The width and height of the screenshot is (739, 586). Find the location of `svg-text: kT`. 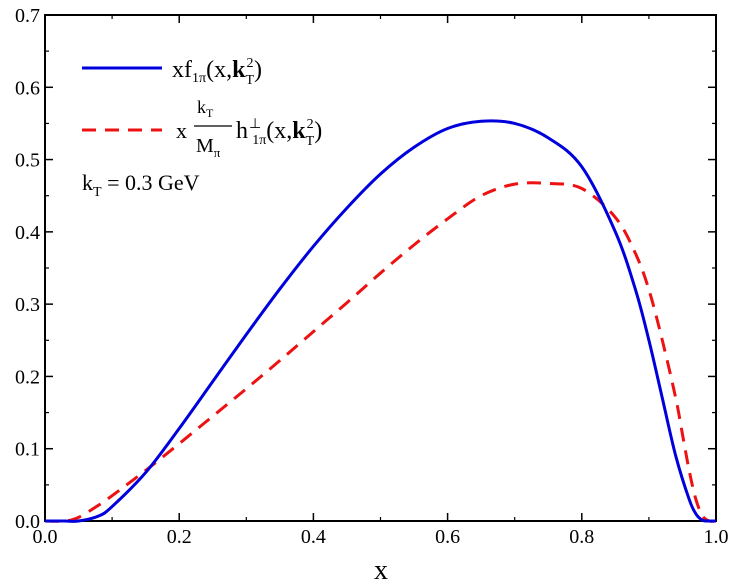

svg-text: kT is located at coordinates (205, 108).